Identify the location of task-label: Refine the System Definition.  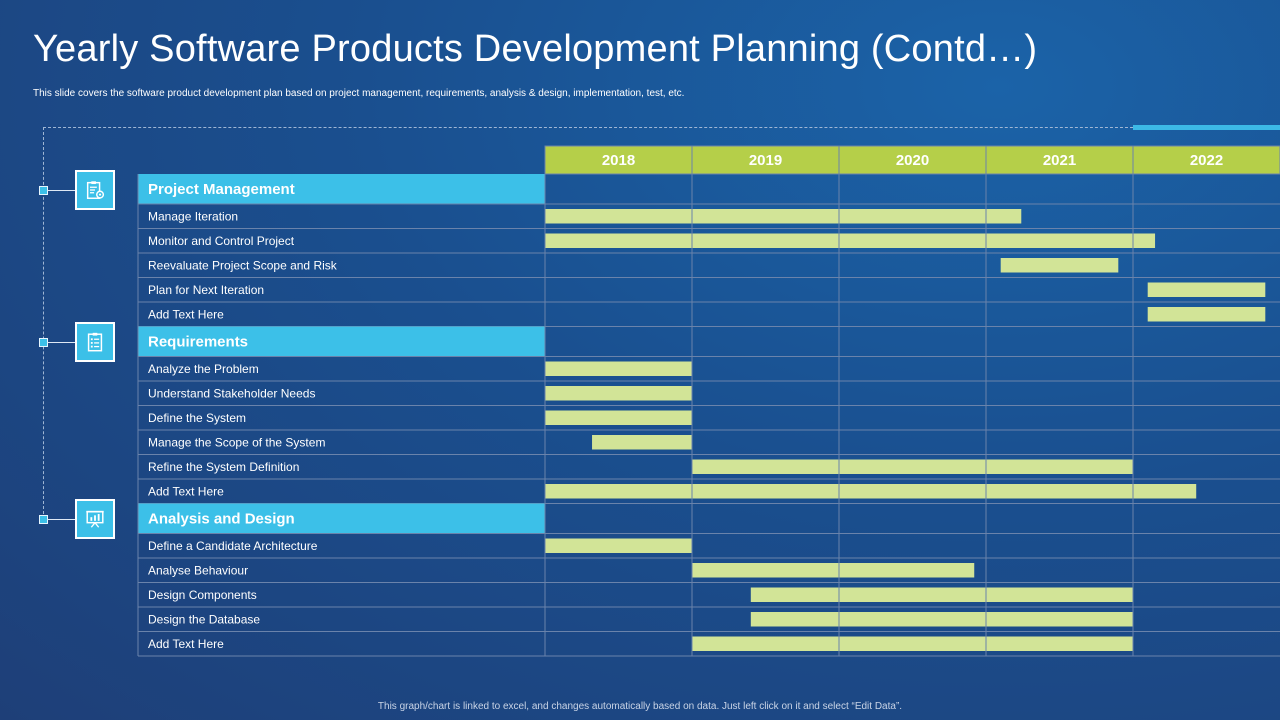
(223, 467).